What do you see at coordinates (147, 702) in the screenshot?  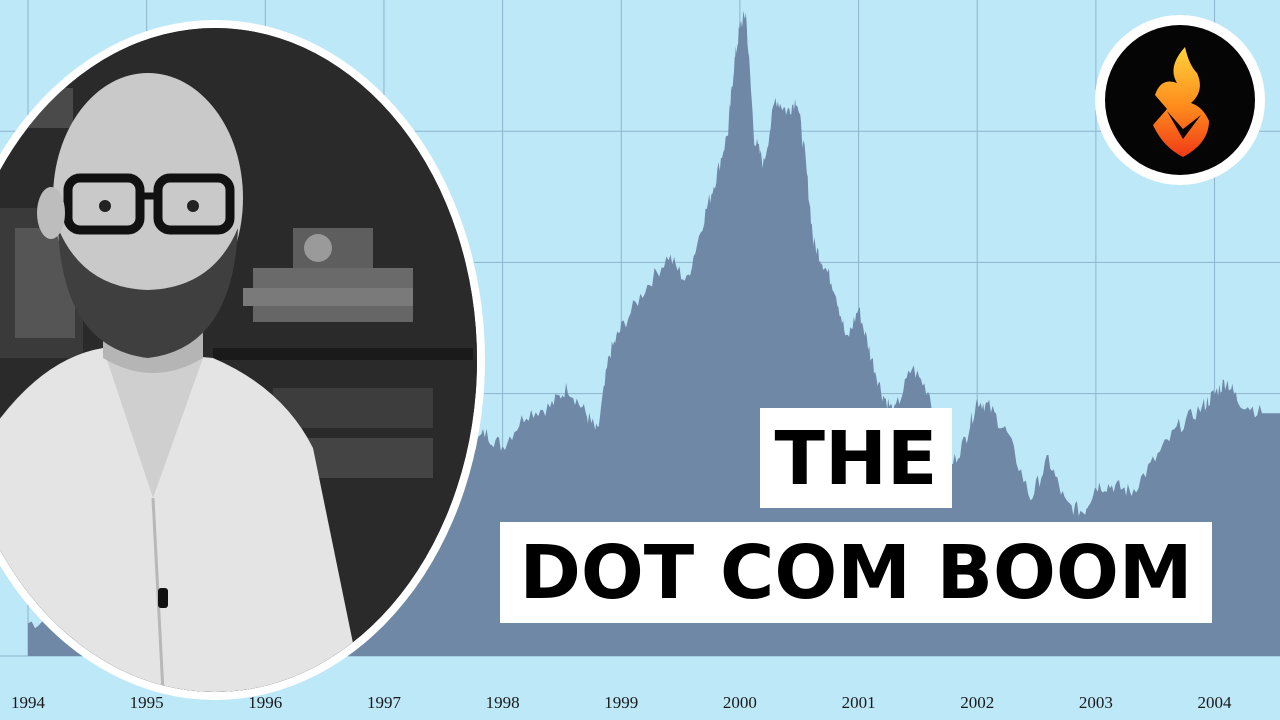 I see `x-tick-label-1995: 1995` at bounding box center [147, 702].